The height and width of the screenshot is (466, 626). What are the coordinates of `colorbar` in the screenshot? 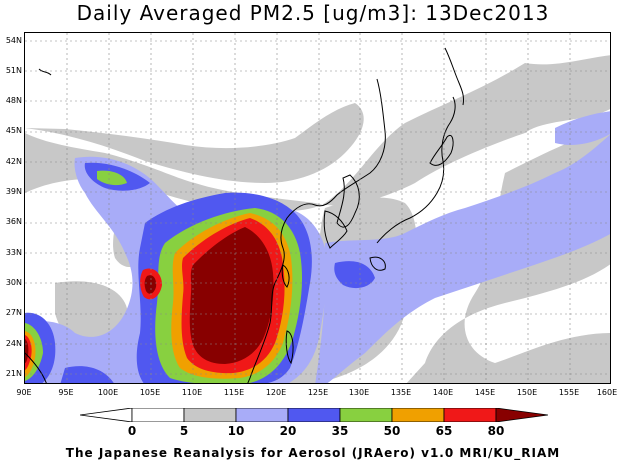 It's located at (314, 415).